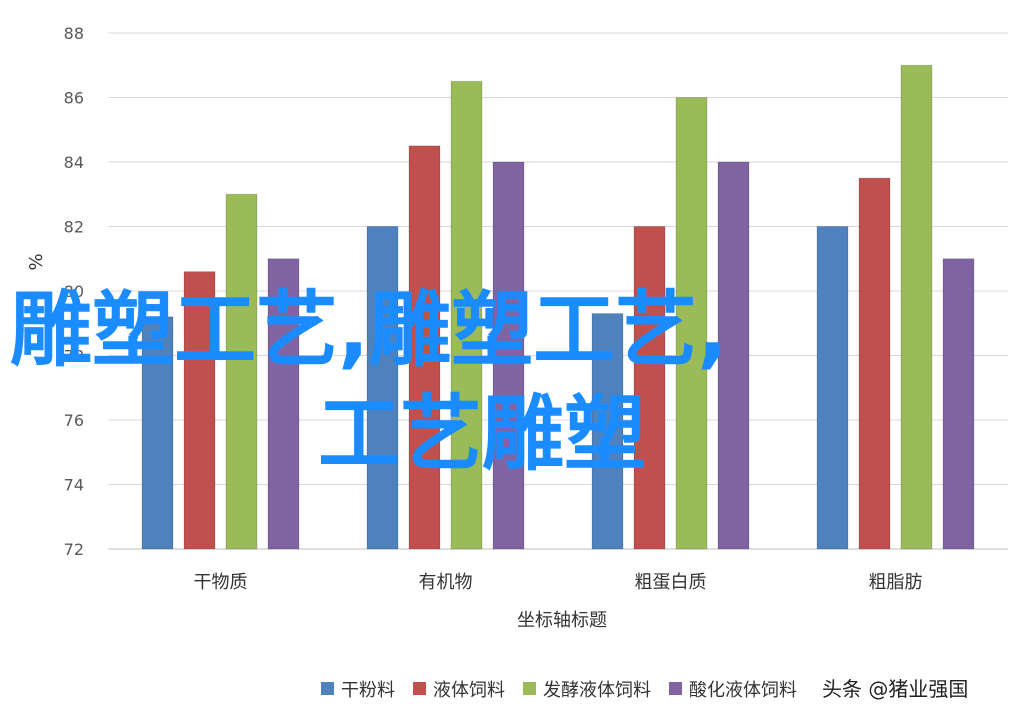  I want to click on x-axis-categories: 干物质 有机物 粗蛋白质 粗脂肪, so click(558, 582).